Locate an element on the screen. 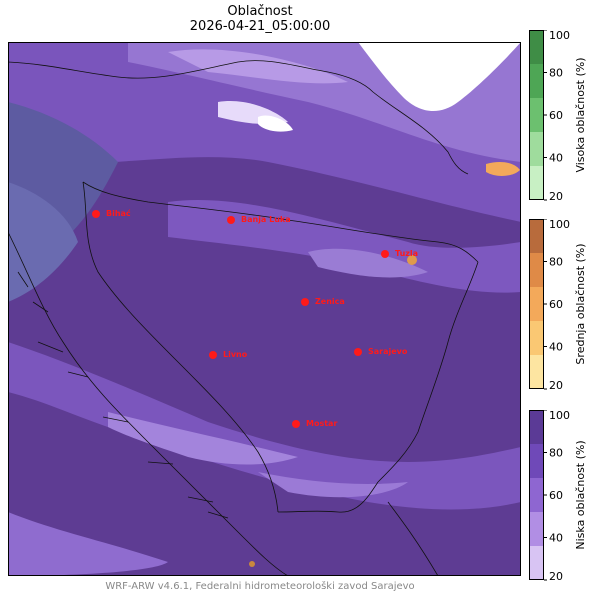 This screenshot has height=600, width=600. city-label: Banja Luka is located at coordinates (266, 219).